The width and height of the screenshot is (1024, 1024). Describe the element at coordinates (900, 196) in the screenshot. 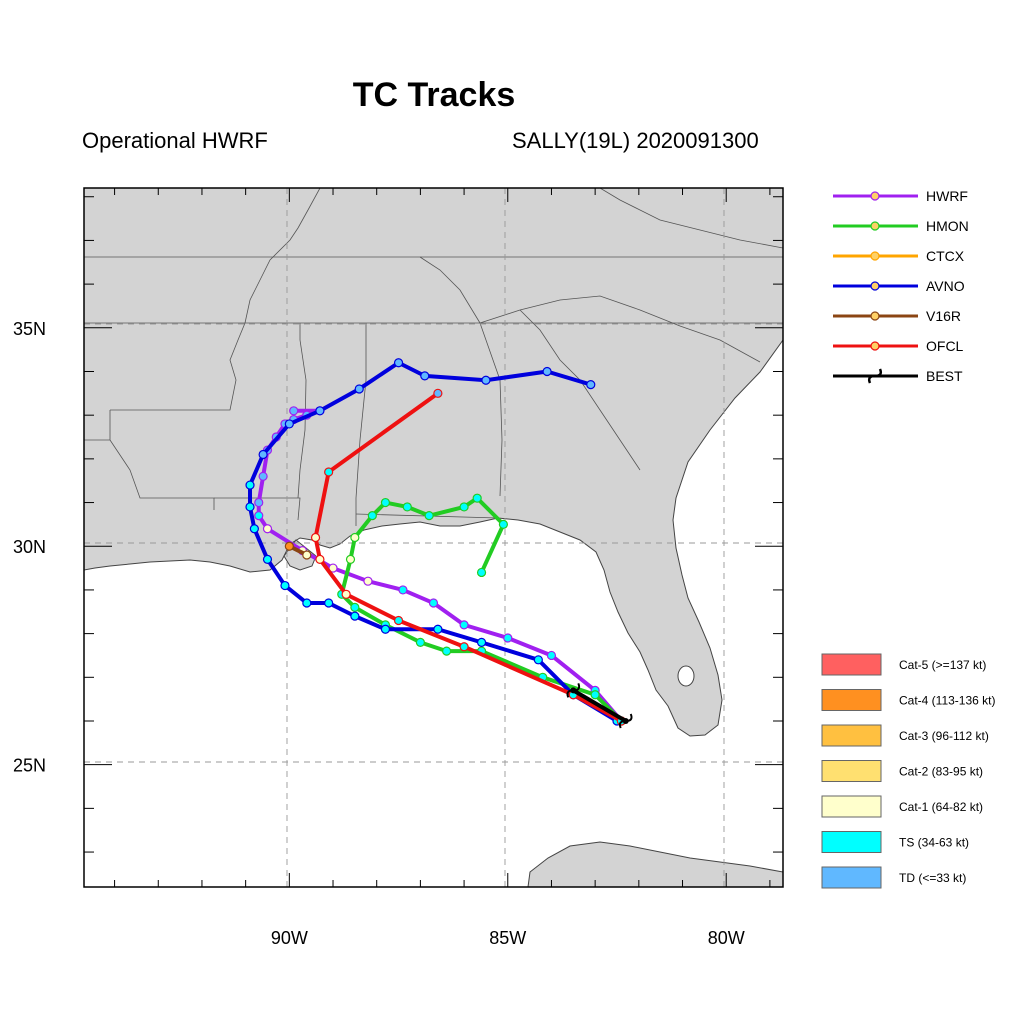

I see `legend-item-hwrf: HWRF` at that location.